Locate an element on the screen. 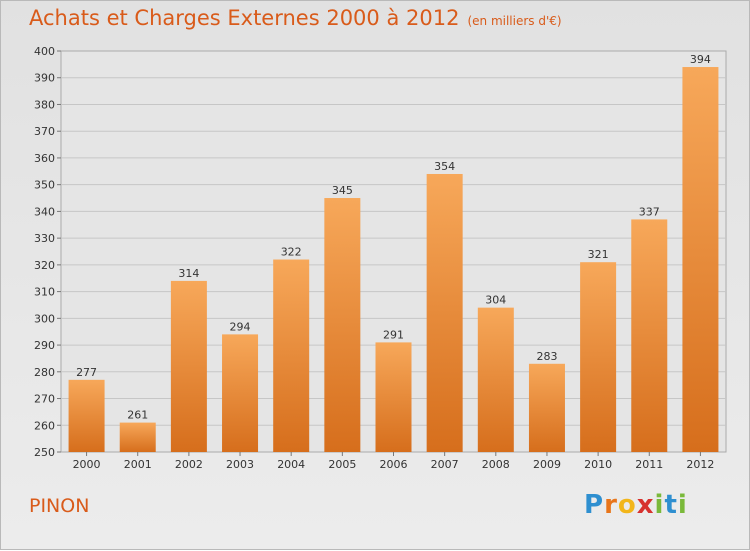 This screenshot has height=551, width=750. y-tick-label: 400 is located at coordinates (44, 51).